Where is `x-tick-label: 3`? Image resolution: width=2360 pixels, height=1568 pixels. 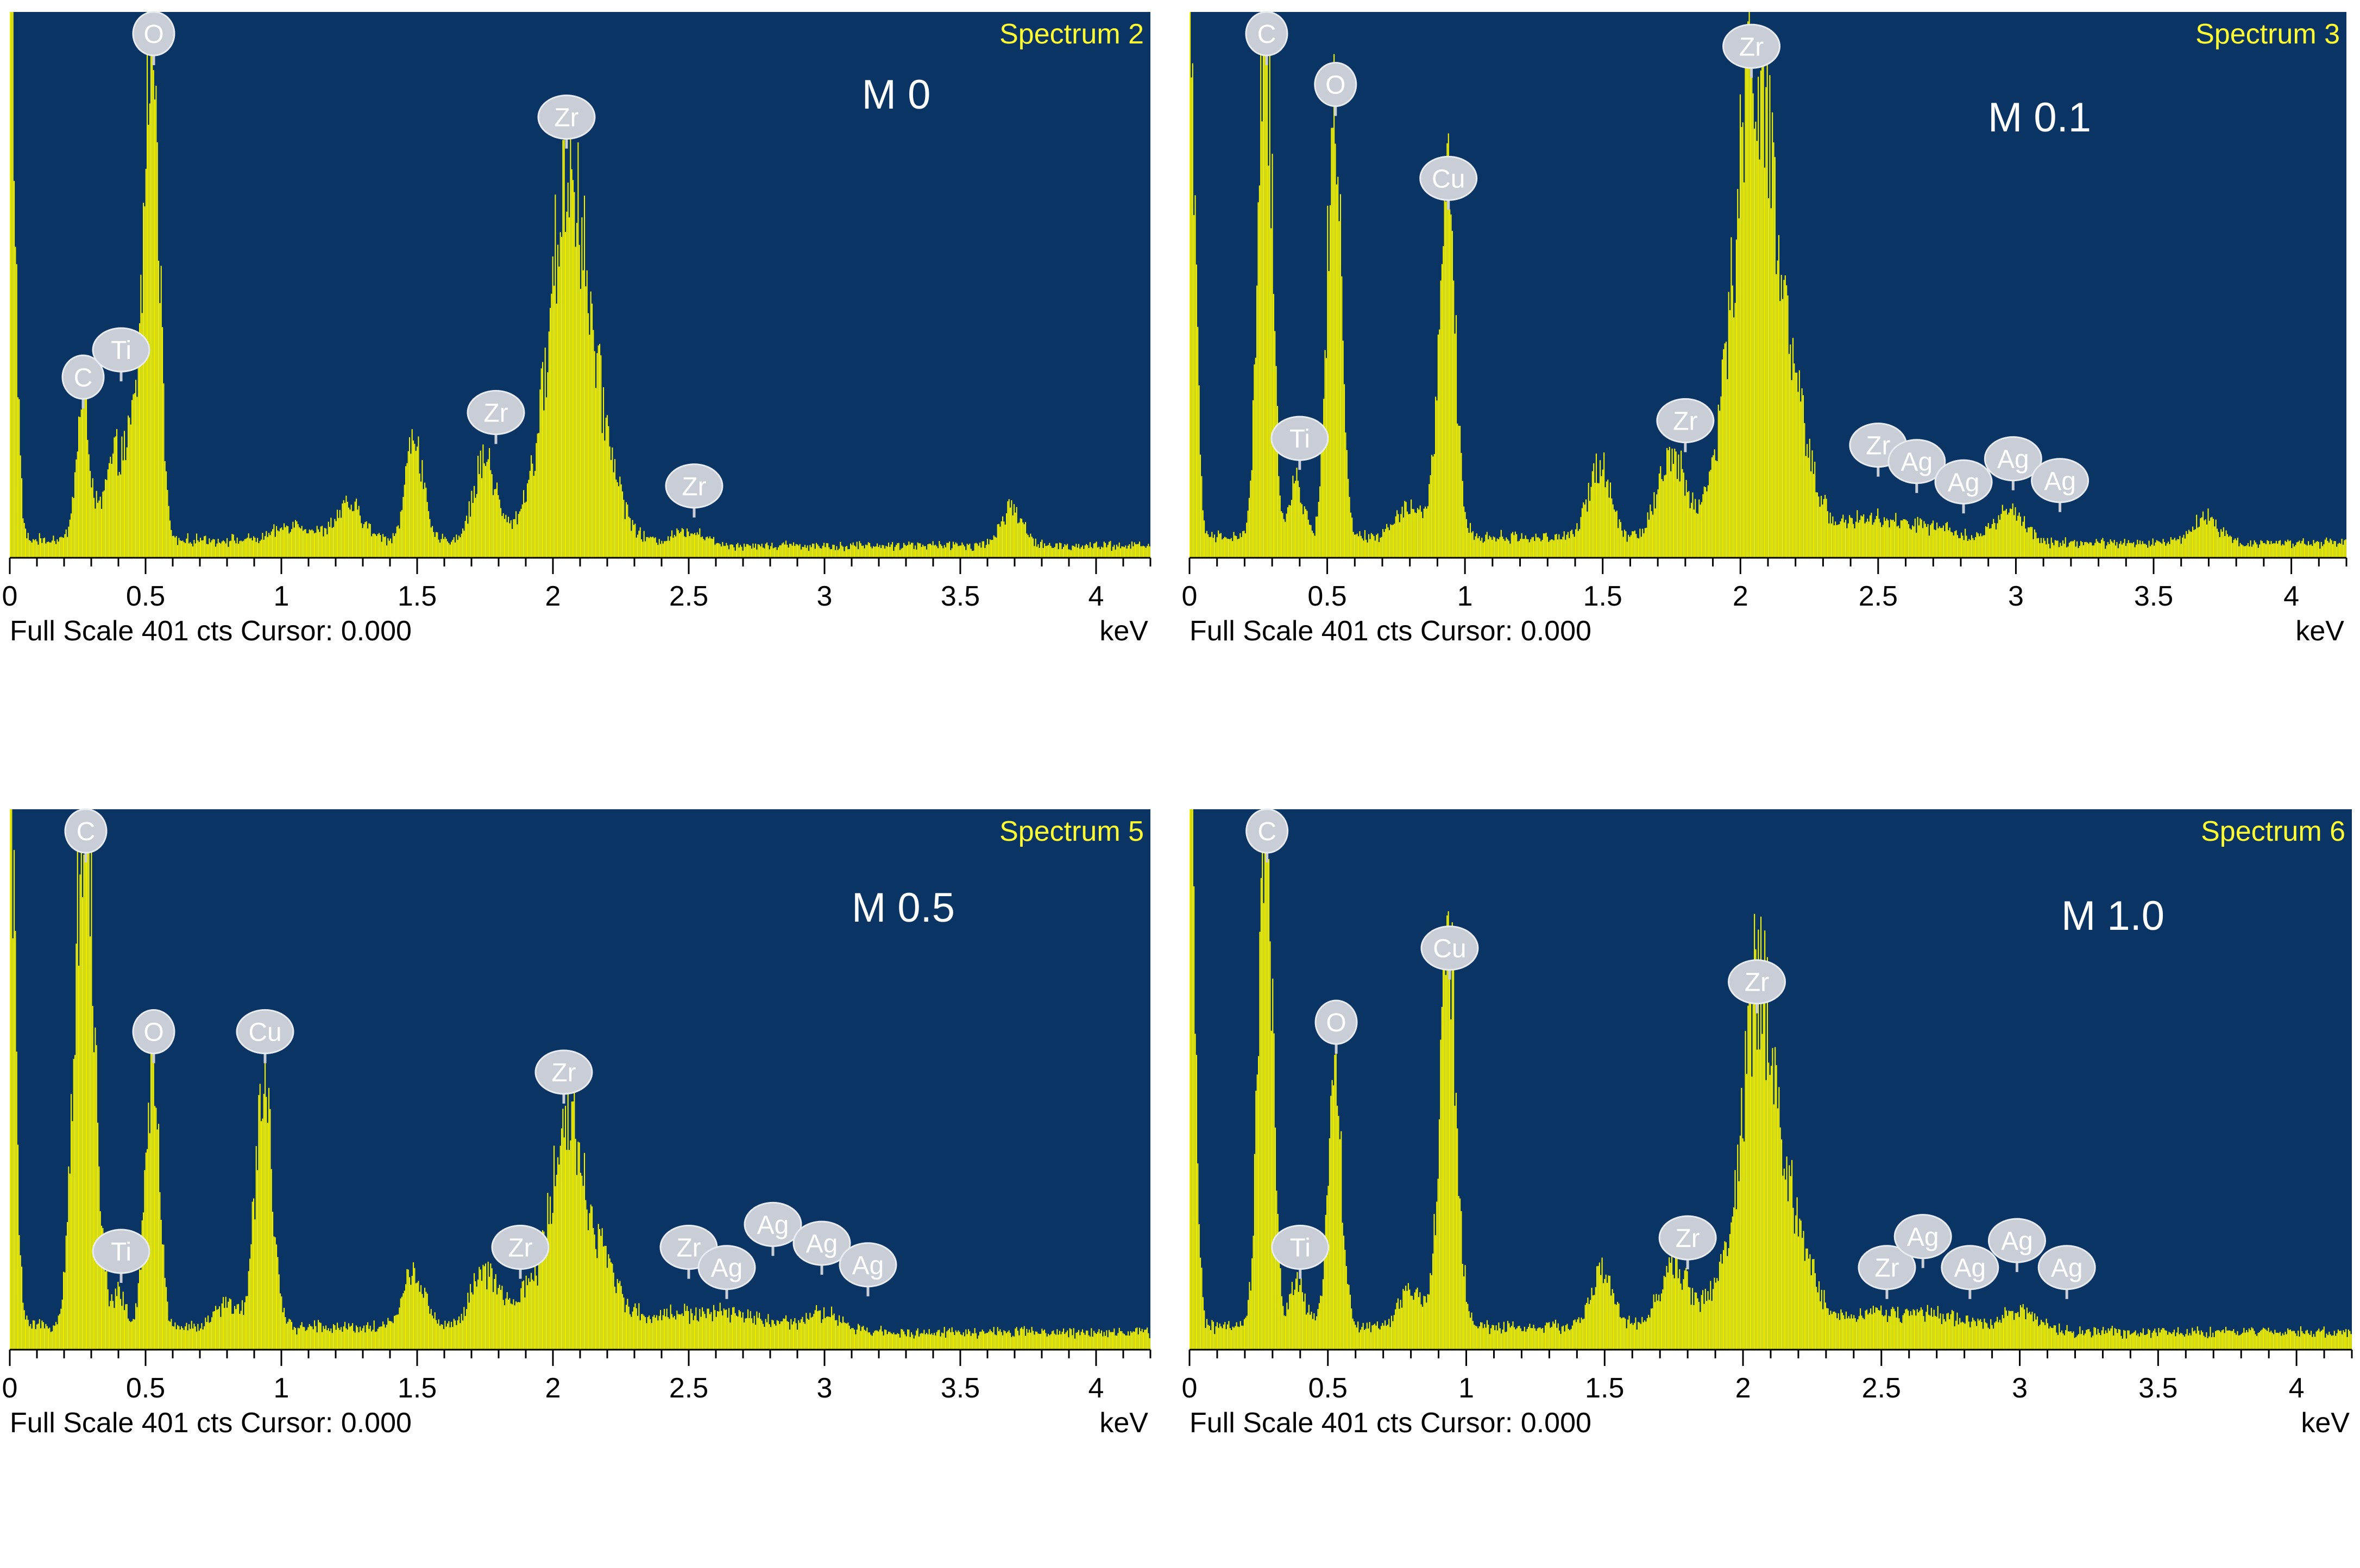
x-tick-label: 3 is located at coordinates (825, 1388).